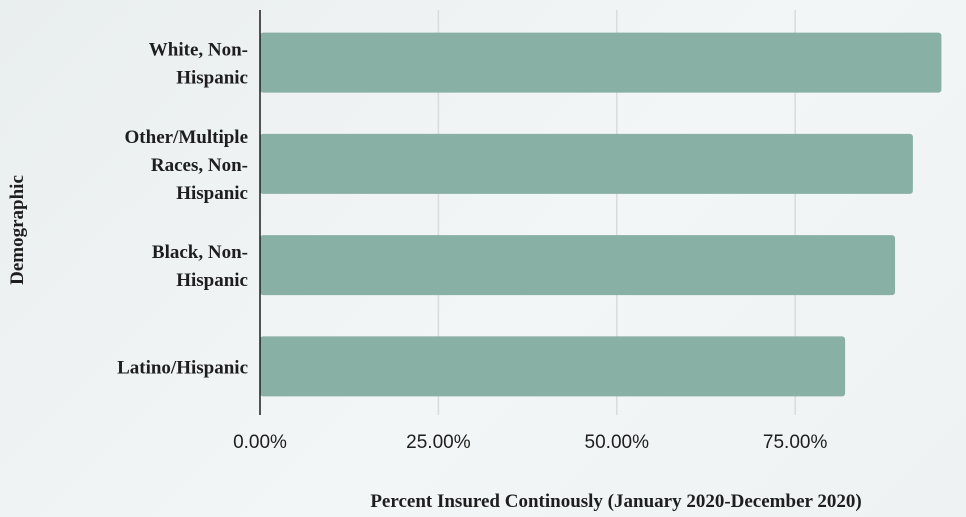 This screenshot has height=517, width=966. I want to click on category-label: Other/Multiple Races, Non- Hispanic, so click(186, 165).